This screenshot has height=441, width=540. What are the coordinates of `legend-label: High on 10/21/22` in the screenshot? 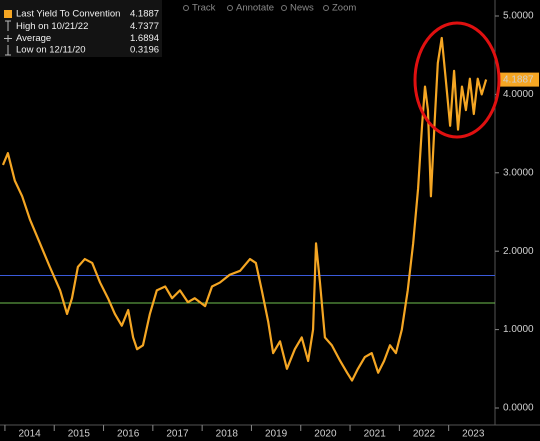 It's located at (52, 26).